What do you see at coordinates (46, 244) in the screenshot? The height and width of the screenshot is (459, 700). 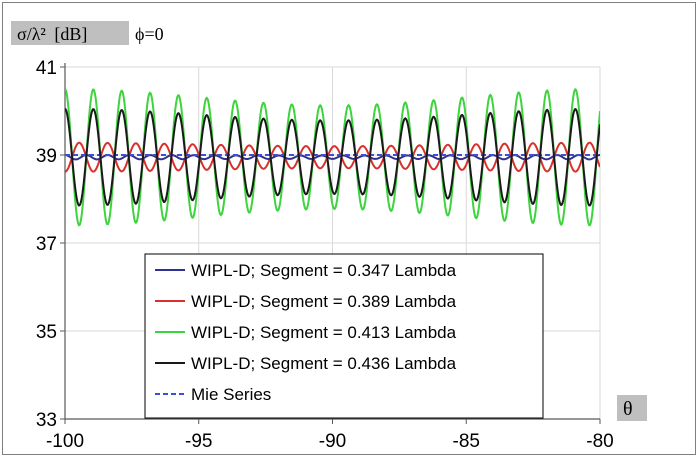 I see `y-tick-label: 37` at bounding box center [46, 244].